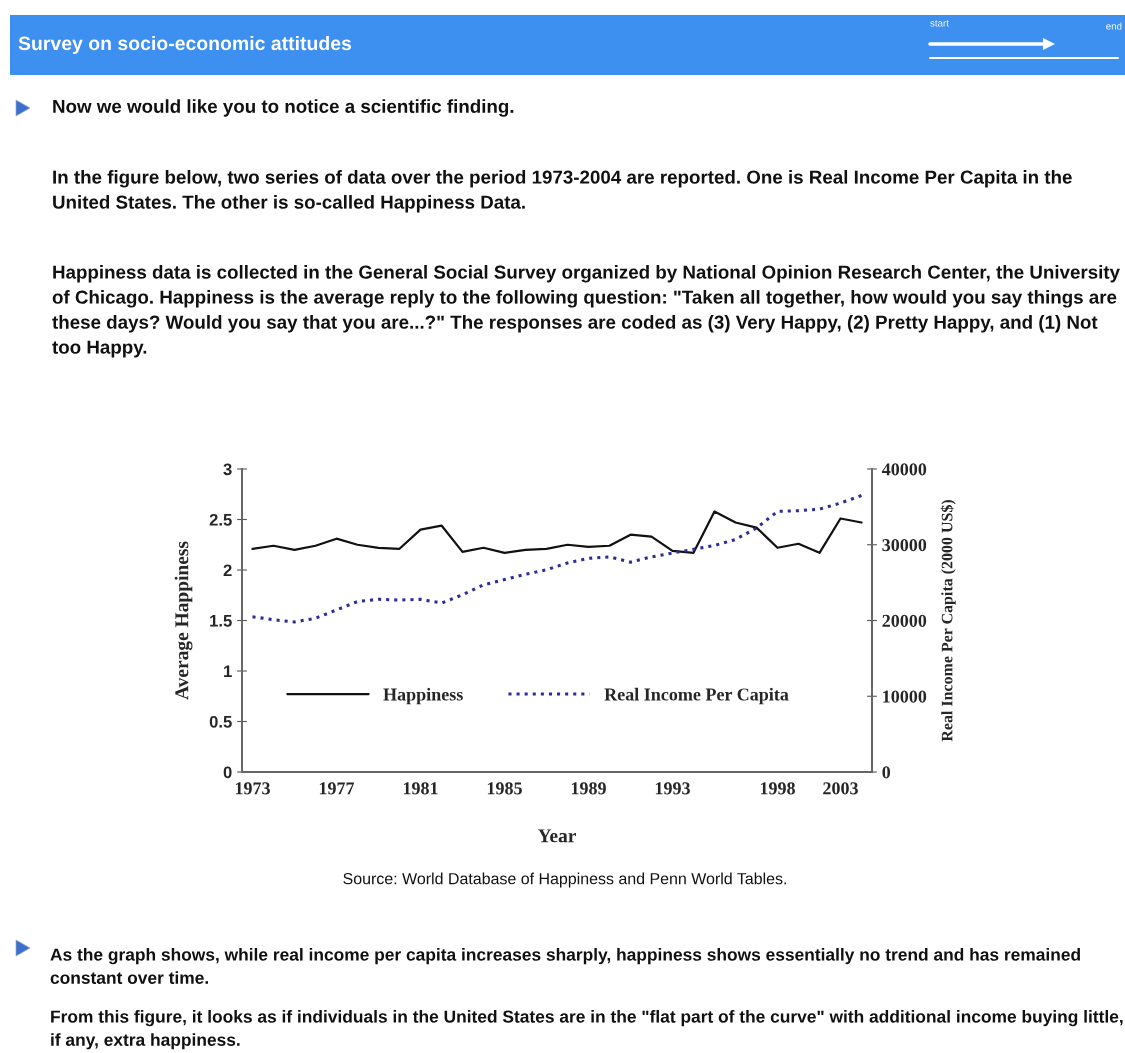 The width and height of the screenshot is (1125, 1053). What do you see at coordinates (227, 570) in the screenshot?
I see `y-tick-label: 2` at bounding box center [227, 570].